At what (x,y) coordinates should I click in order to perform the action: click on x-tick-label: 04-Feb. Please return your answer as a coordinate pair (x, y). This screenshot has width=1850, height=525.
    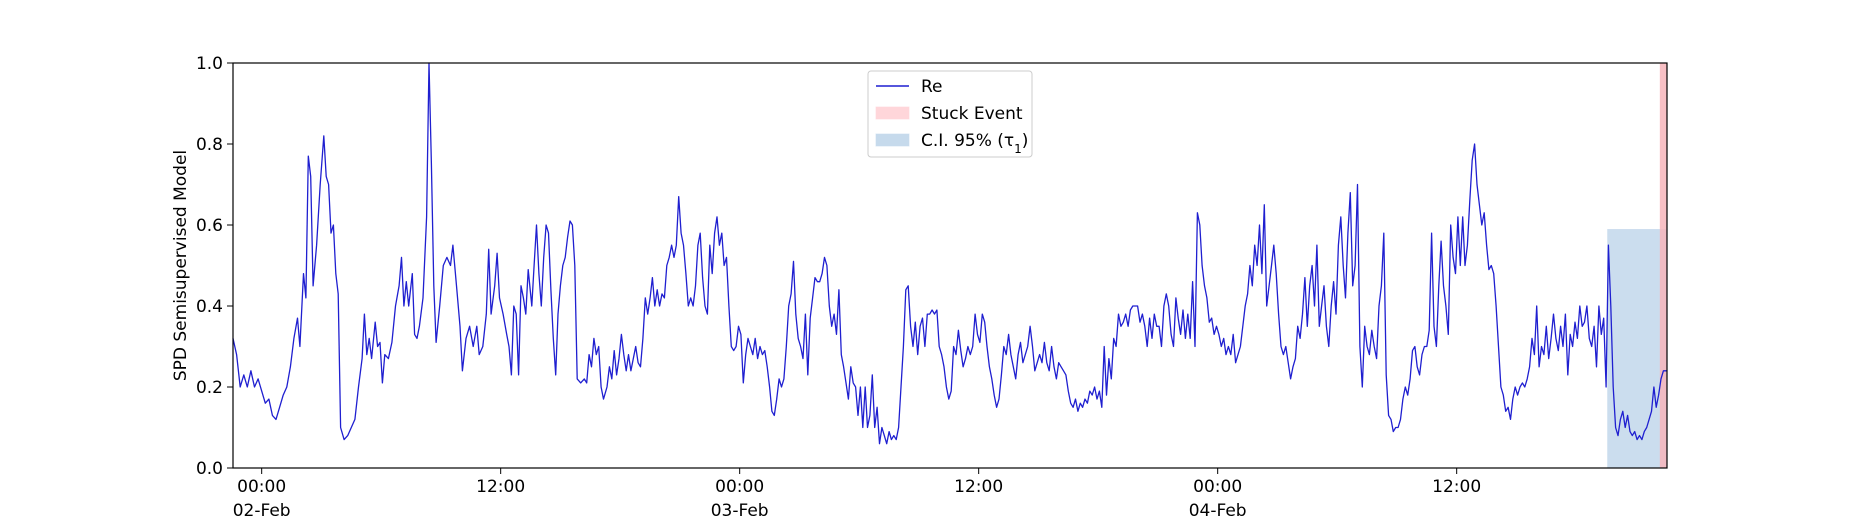
    Looking at the image, I should click on (1218, 511).